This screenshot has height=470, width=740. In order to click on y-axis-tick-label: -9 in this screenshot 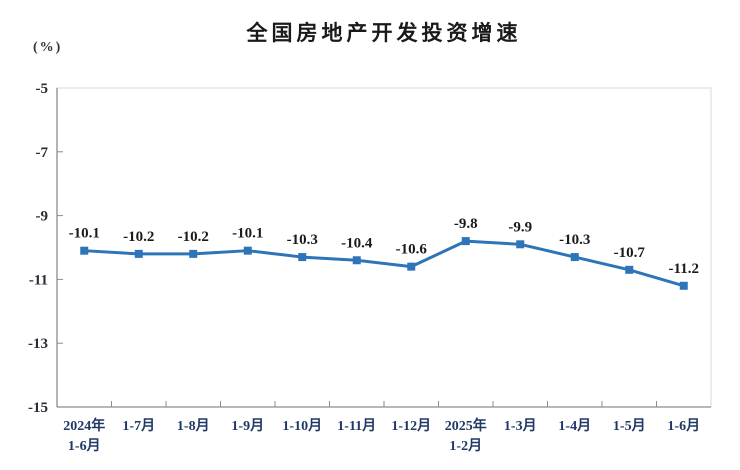, I will do `click(42, 217)`.